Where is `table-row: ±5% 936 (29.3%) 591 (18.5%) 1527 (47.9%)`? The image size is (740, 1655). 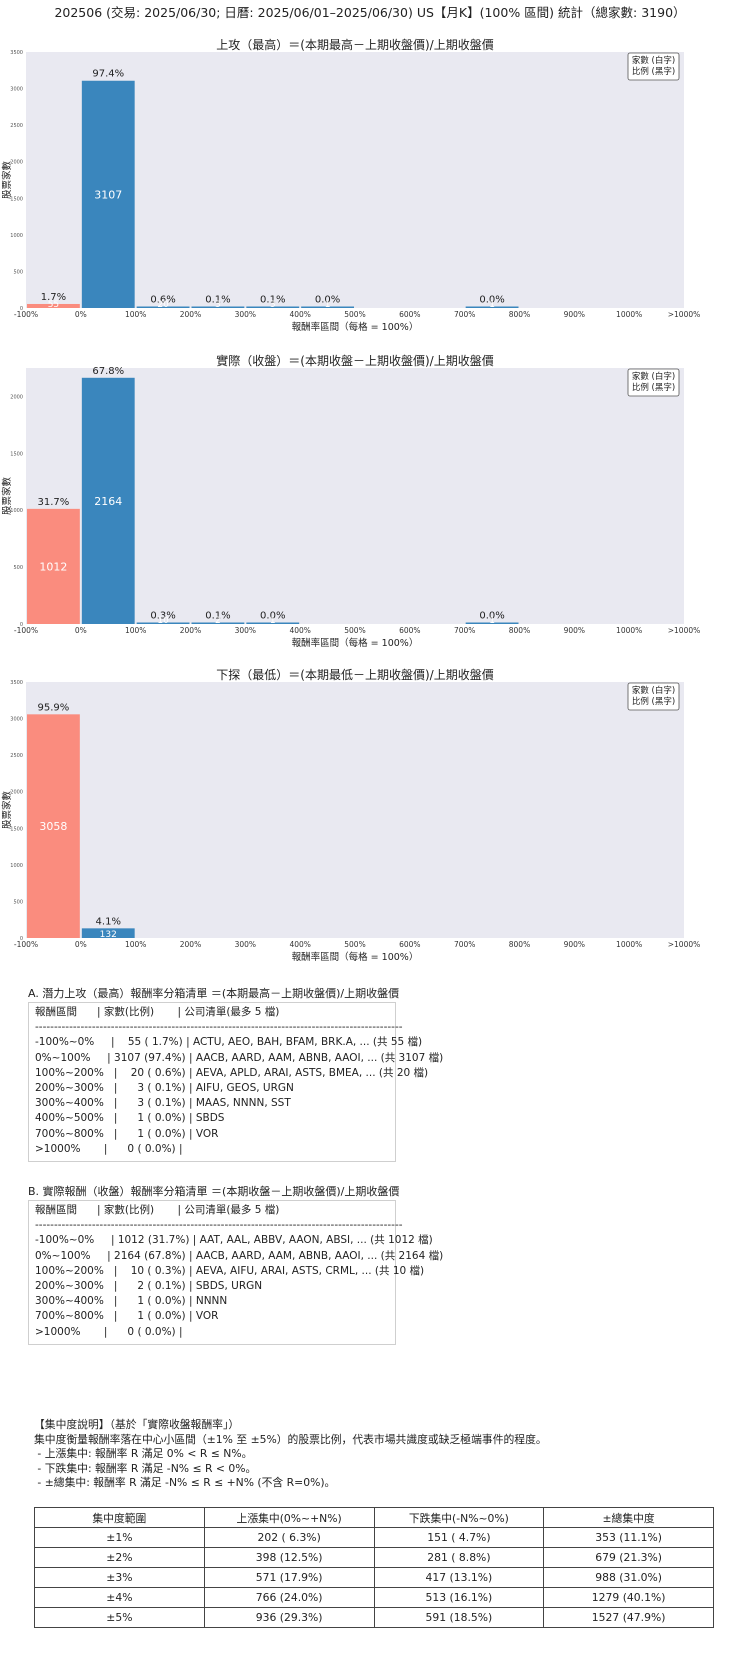 table-row: ±5% 936 (29.3%) 591 (18.5%) 1527 (47.9%) is located at coordinates (374, 1617).